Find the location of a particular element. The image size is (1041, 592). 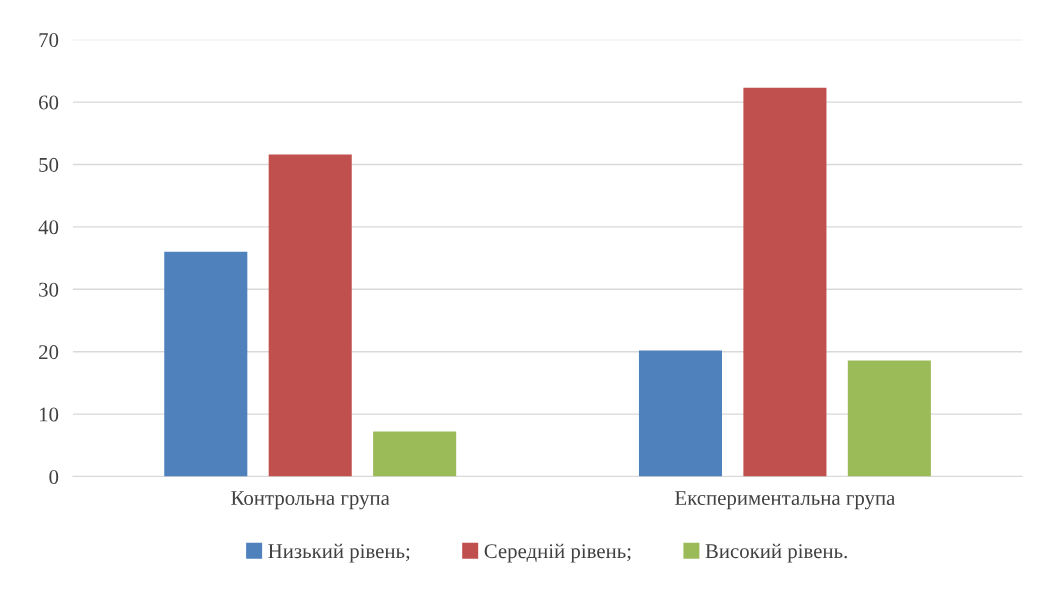

x-tick-label: Експериментальна група is located at coordinates (785, 500).